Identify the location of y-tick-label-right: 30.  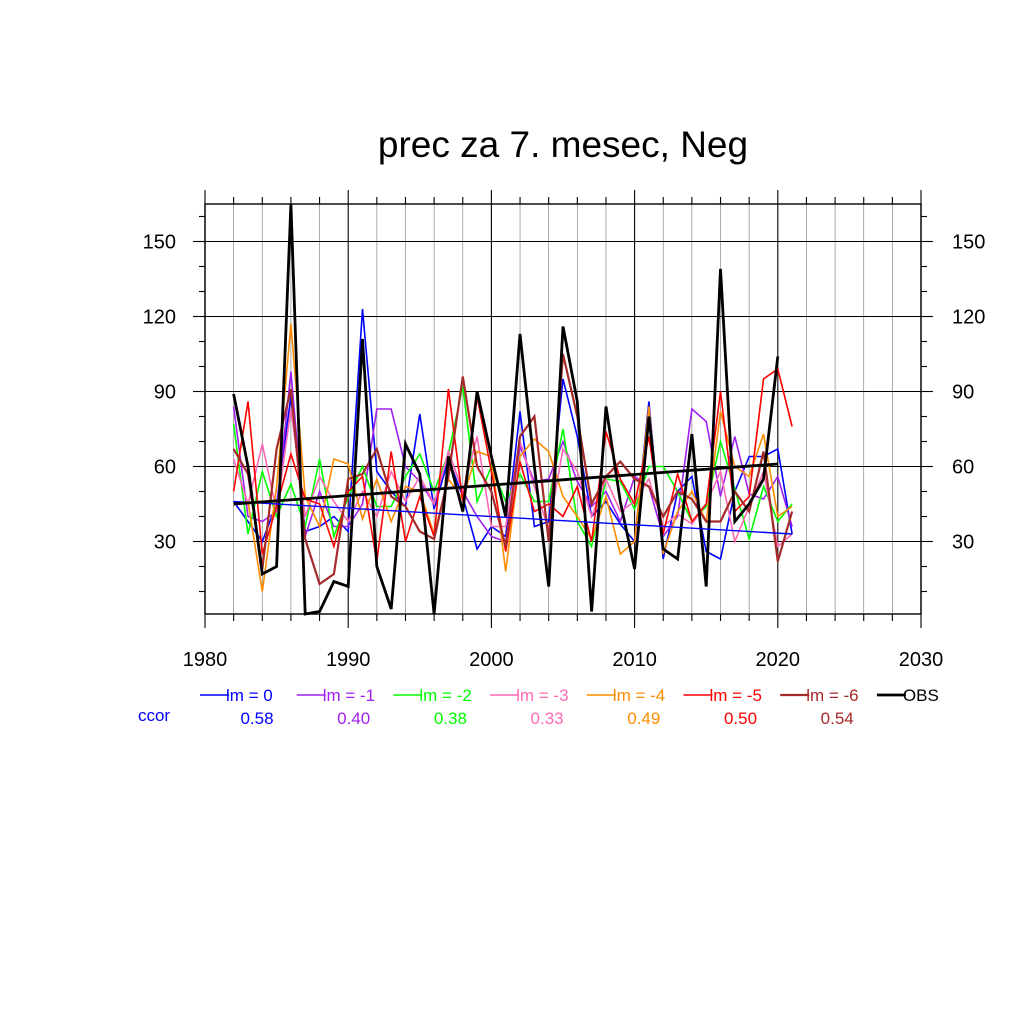
(963, 543).